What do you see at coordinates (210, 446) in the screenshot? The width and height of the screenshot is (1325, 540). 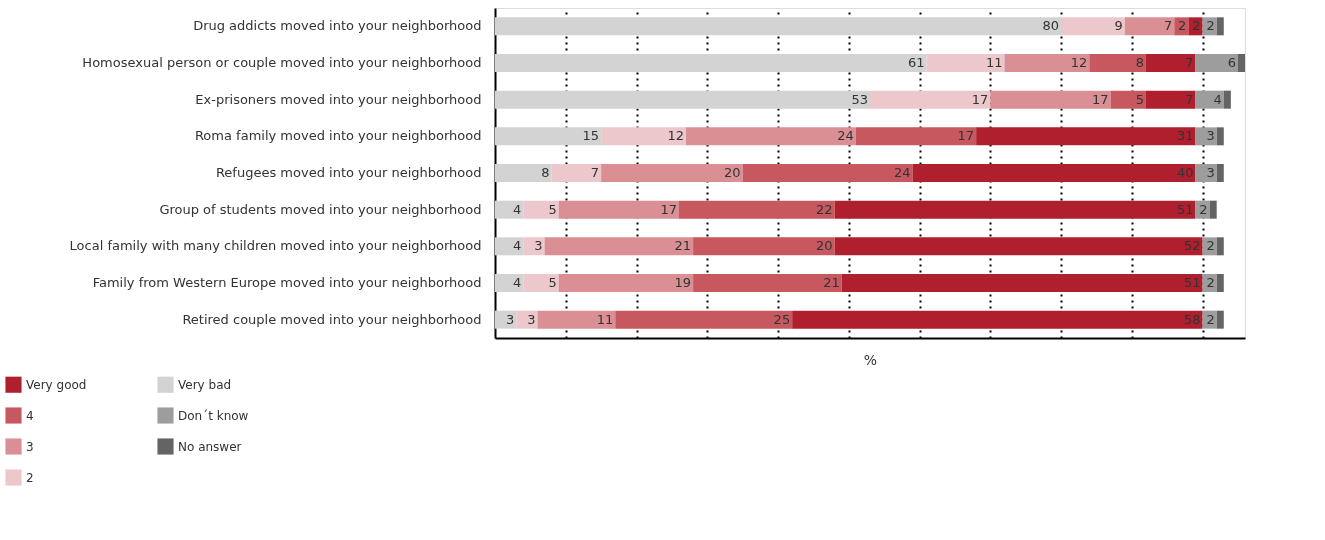 I see `legend-label: No answer` at bounding box center [210, 446].